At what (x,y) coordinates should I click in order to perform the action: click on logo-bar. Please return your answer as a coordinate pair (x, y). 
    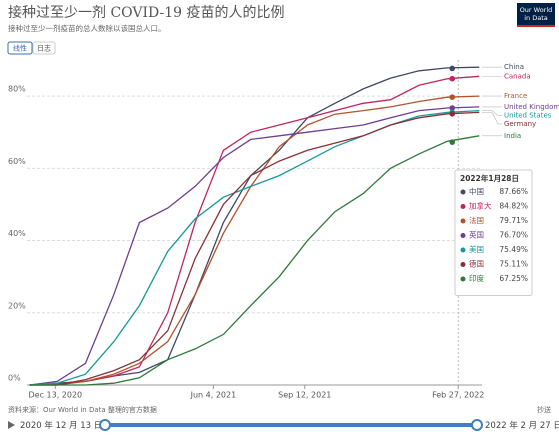
    Looking at the image, I should click on (536, 26).